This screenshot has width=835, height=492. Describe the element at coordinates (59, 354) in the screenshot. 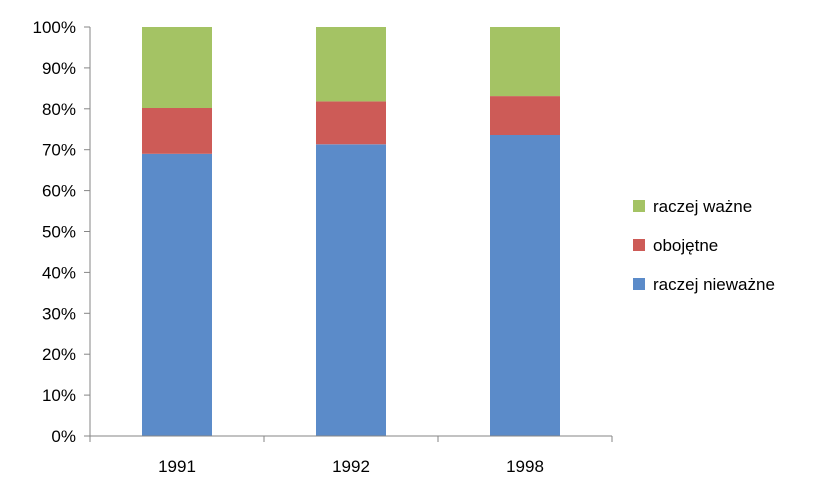

I see `y-tick-label: 20%` at that location.